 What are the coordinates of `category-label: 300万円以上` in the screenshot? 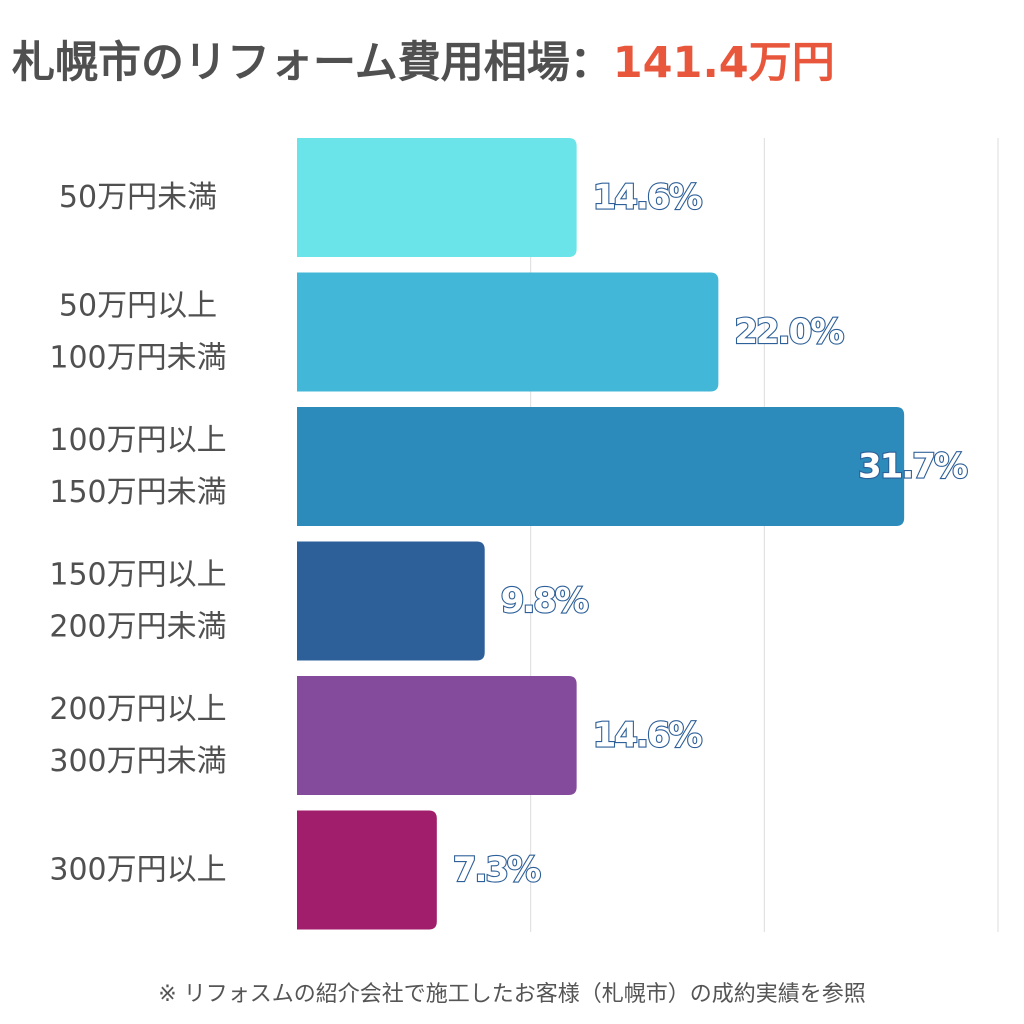 It's located at (137, 870).